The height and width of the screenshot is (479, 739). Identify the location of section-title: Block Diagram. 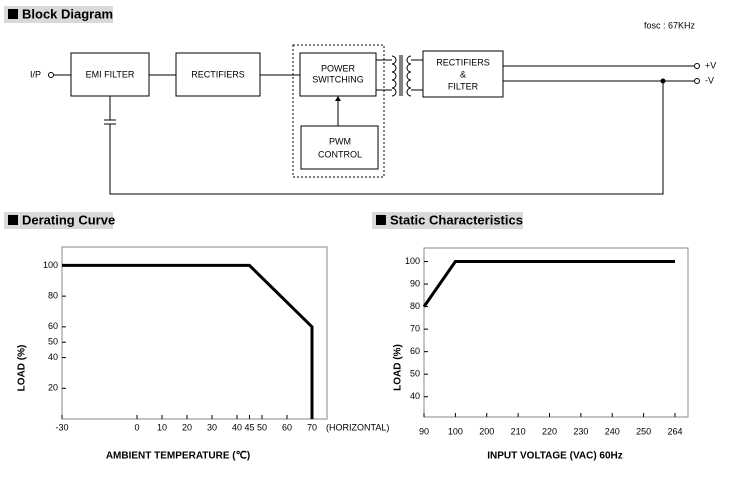
(67, 13).